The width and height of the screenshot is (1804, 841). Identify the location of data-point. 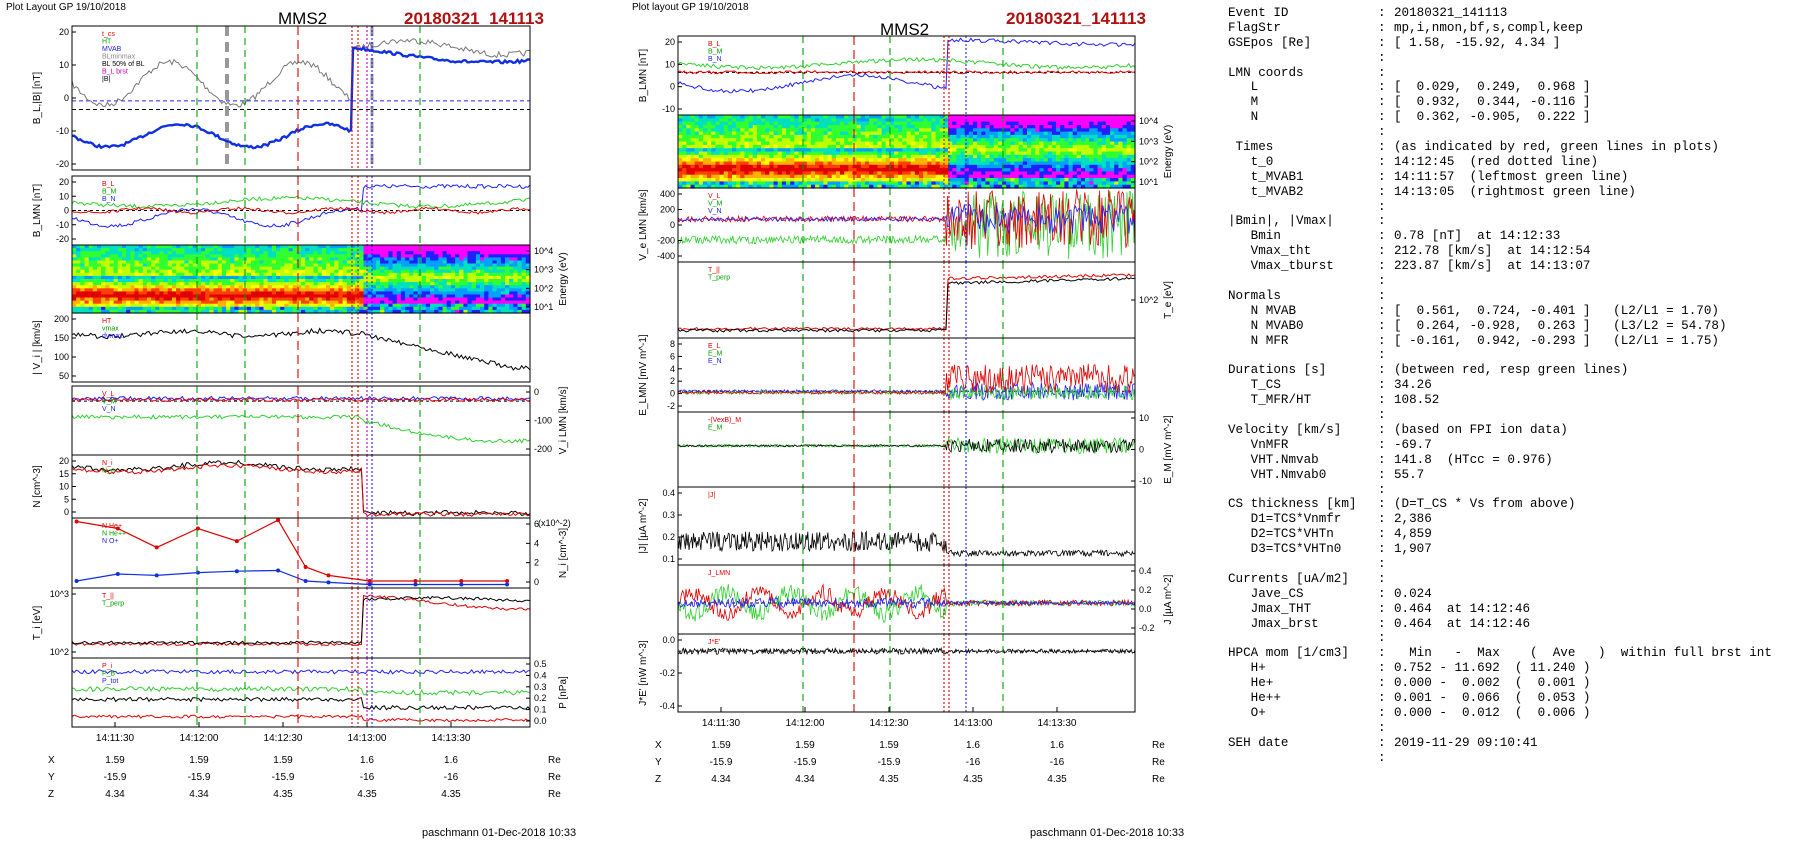
(156, 575).